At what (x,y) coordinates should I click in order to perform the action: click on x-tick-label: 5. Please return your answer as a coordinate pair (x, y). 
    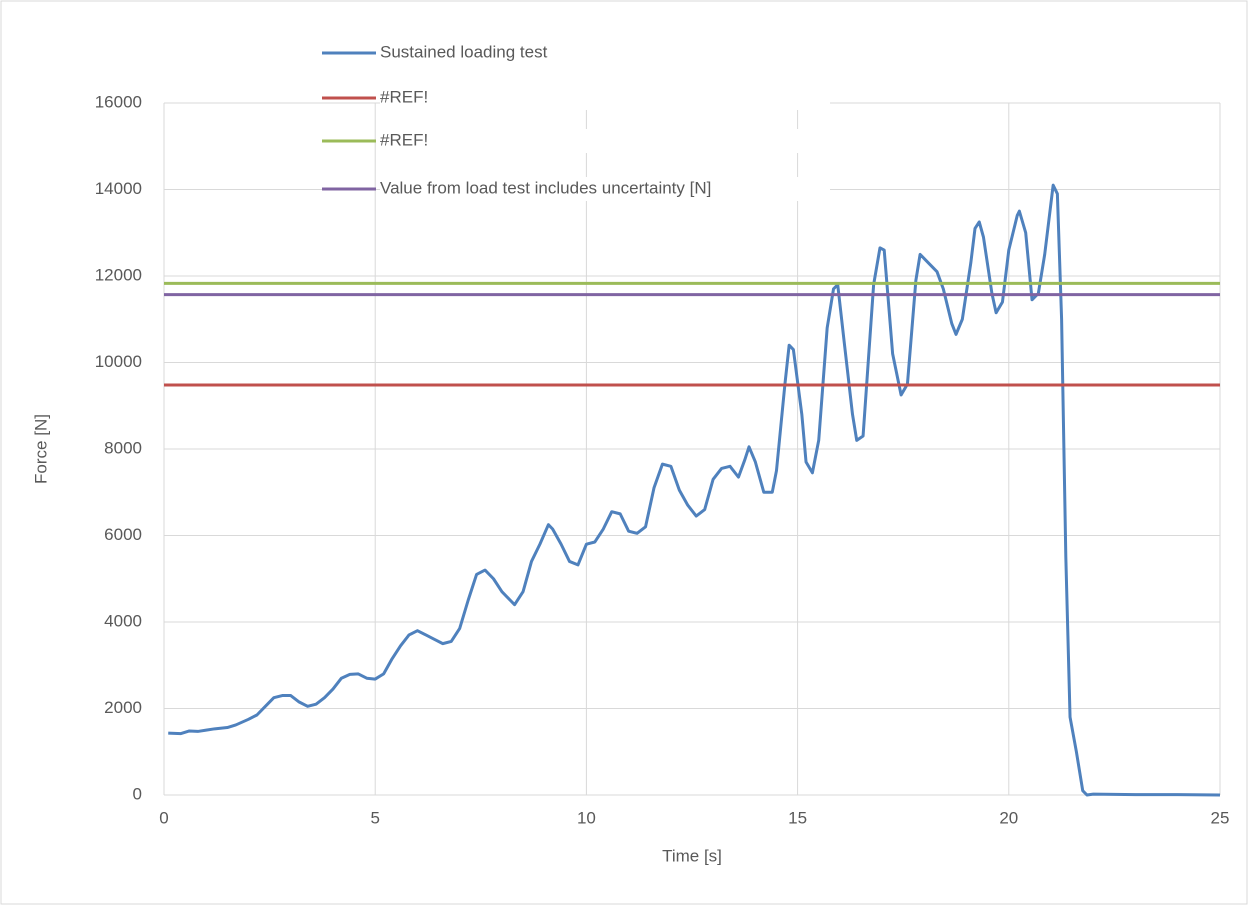
    Looking at the image, I should click on (374, 817).